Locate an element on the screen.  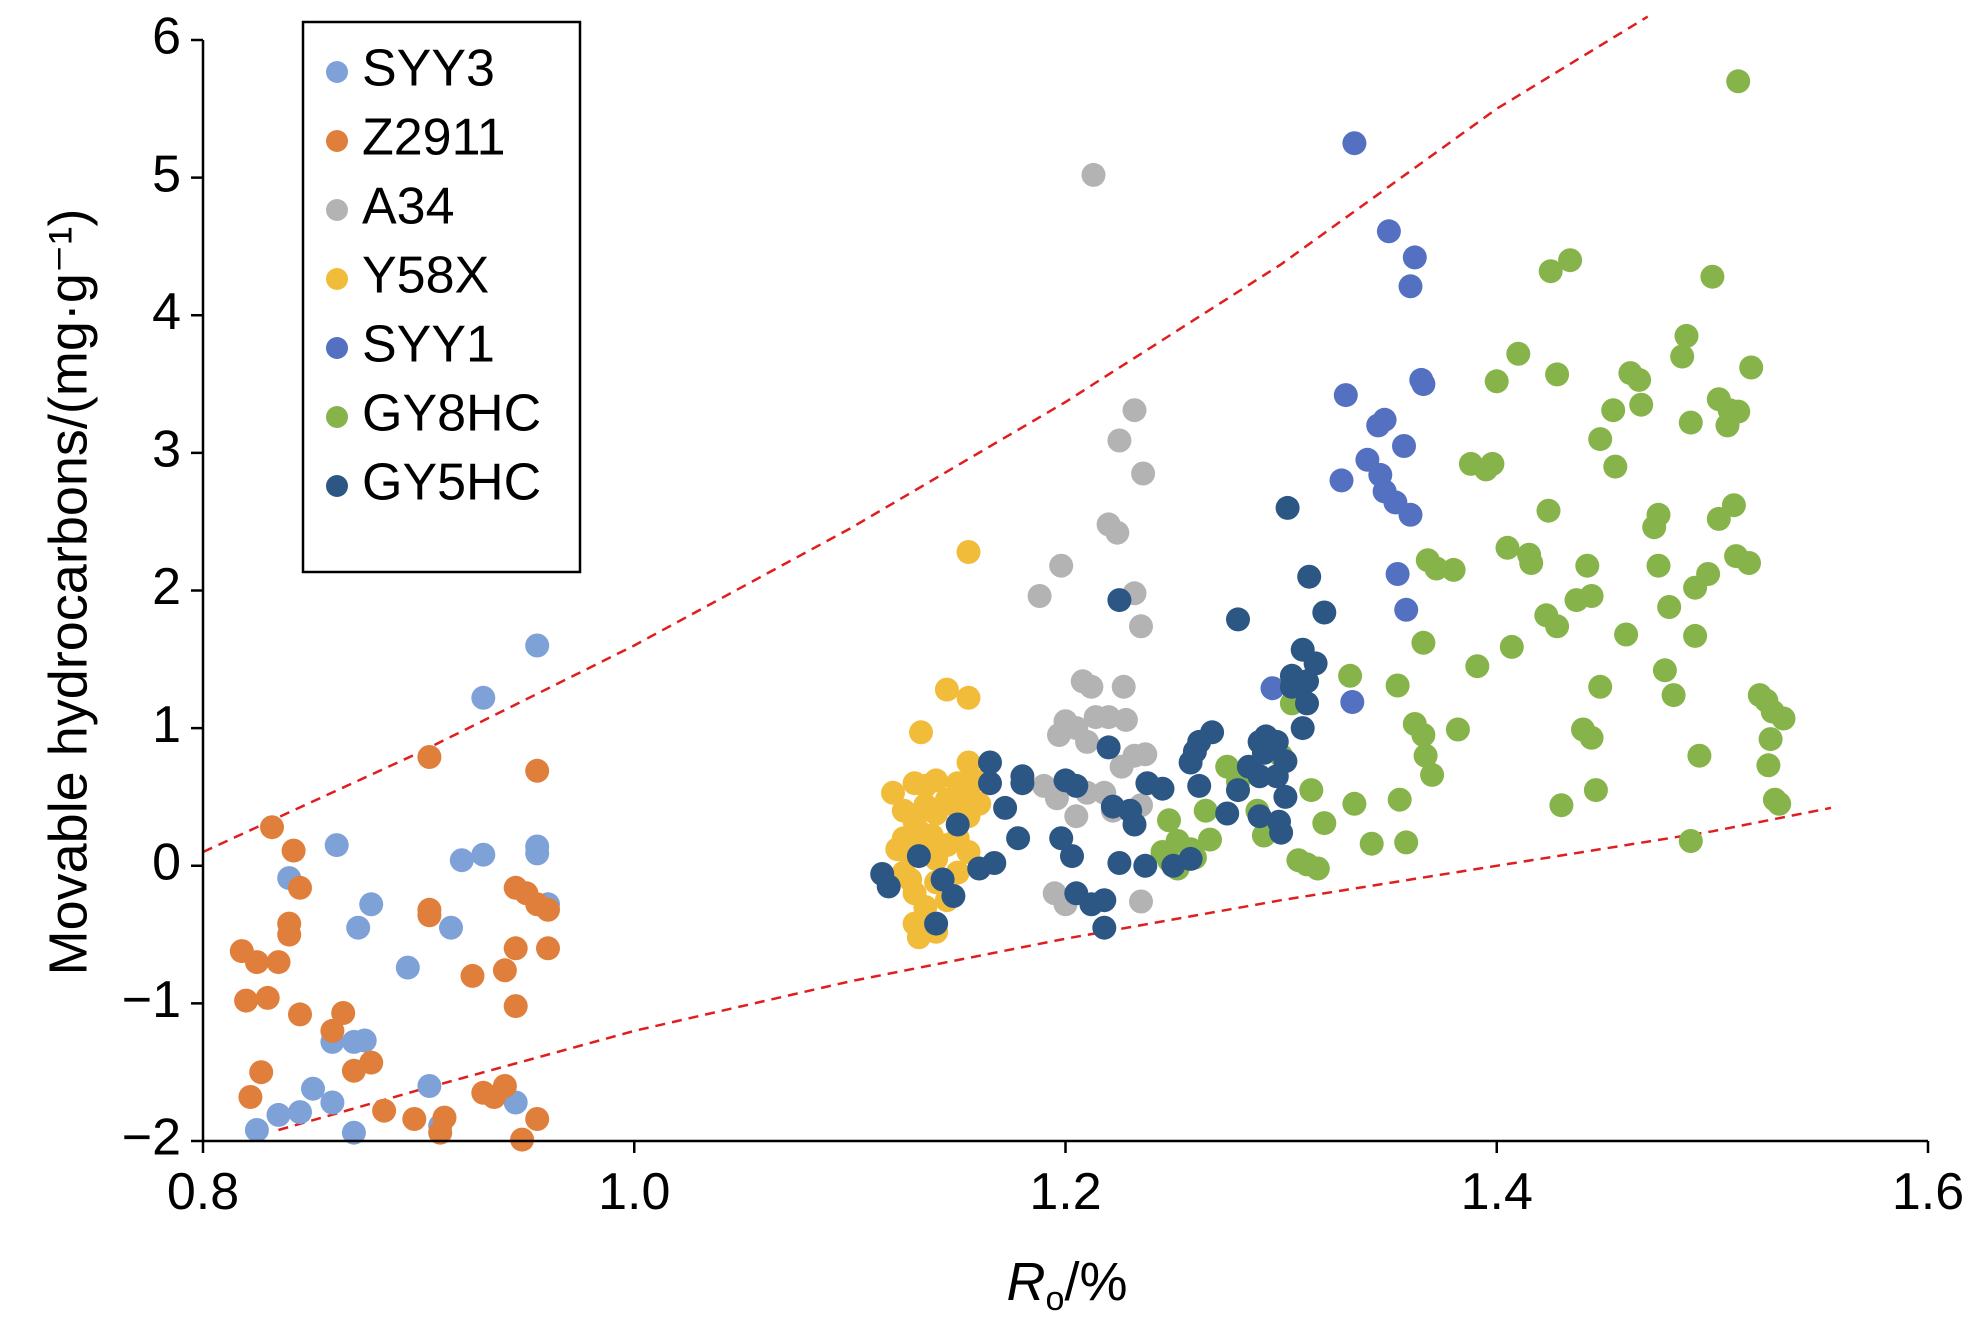
y-ticks: −2 −1 0 1 2 3 4 5 6 is located at coordinates (162, 587).